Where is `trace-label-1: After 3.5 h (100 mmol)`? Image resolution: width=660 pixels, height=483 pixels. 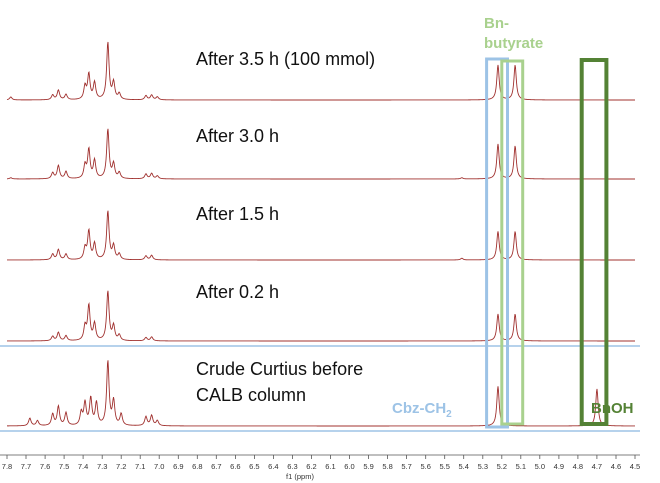
trace-label-1: After 3.5 h (100 mmol) is located at coordinates (285, 59).